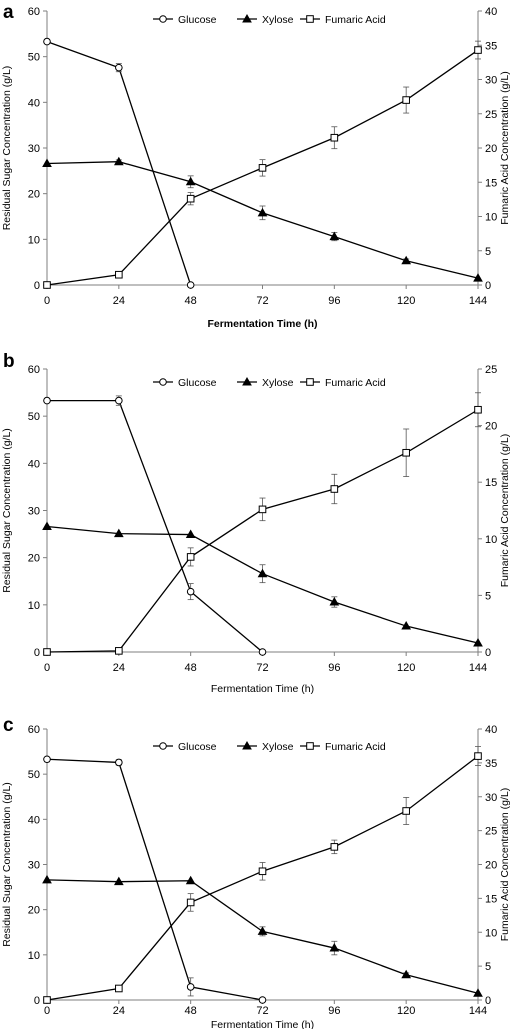  I want to click on panel-label: a, so click(8, 12).